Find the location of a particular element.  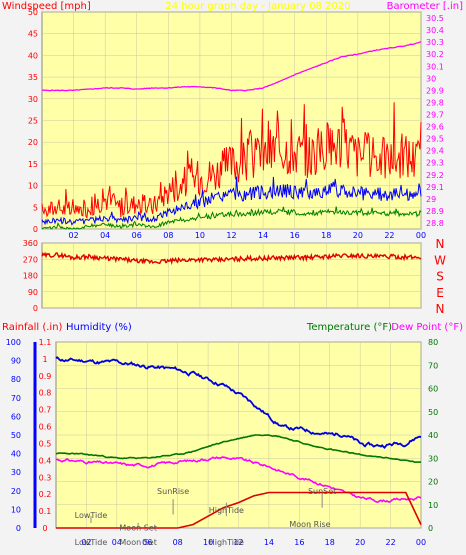

y-tick-label: 35 is located at coordinates (33, 77).